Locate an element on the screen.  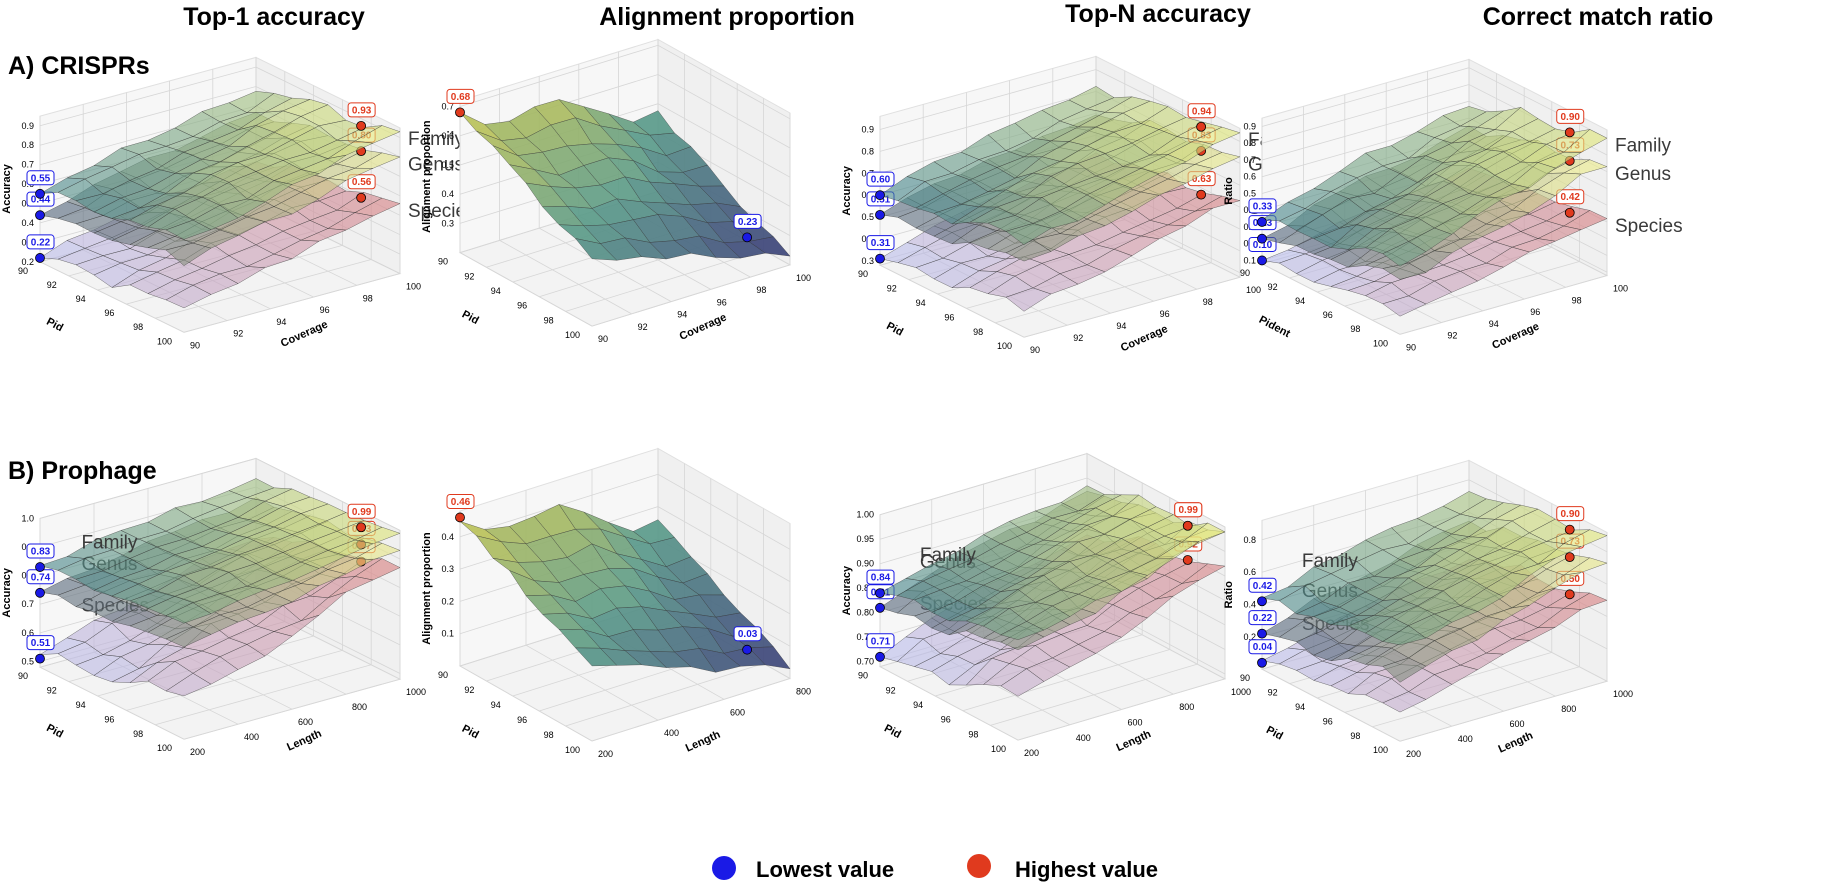
lowest-value: 0.23 is located at coordinates (748, 222).